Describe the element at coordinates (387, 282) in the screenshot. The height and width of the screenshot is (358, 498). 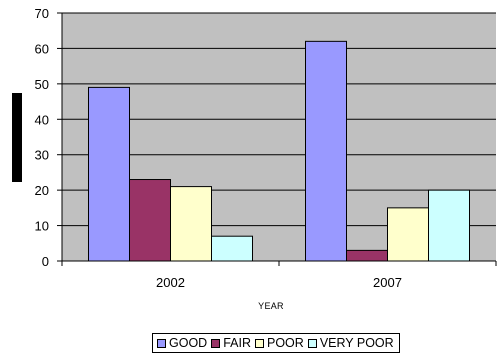
I see `x-tick-label: 2007` at that location.